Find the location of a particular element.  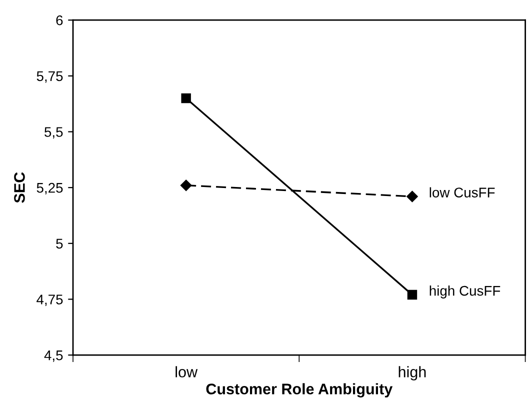

x-tick-label: high is located at coordinates (412, 373).